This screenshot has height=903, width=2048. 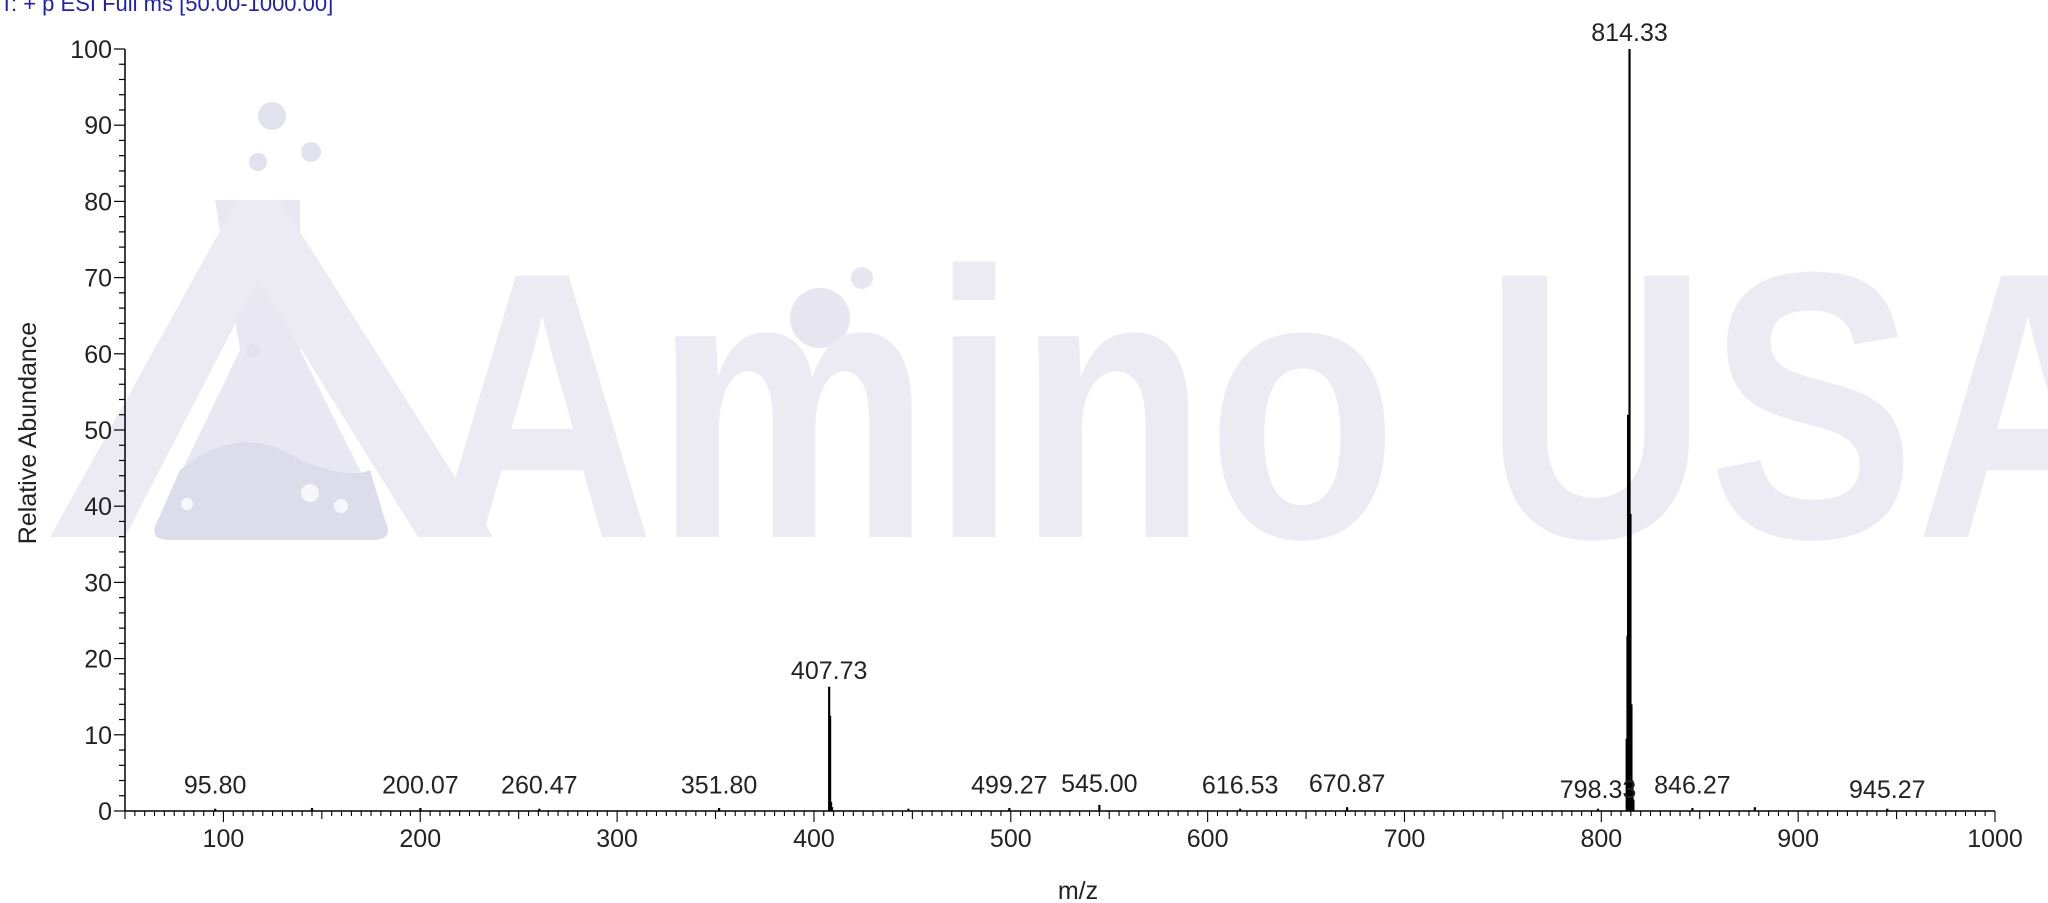 What do you see at coordinates (814, 839) in the screenshot?
I see `x-tick-label: 400` at bounding box center [814, 839].